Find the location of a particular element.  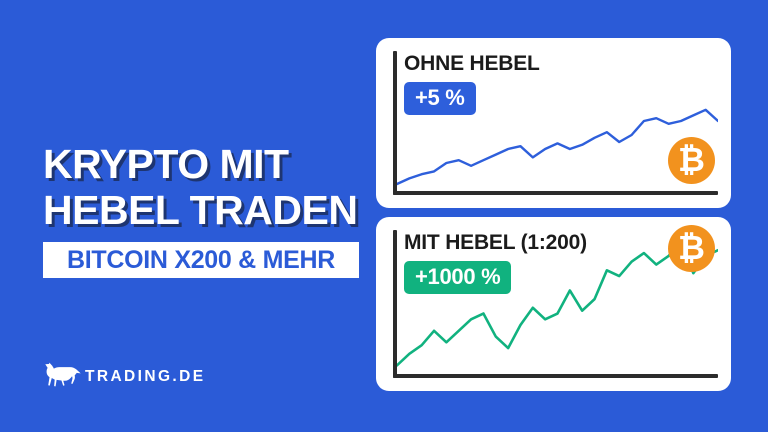

brand-logo: TRADING.DE is located at coordinates (124, 377).